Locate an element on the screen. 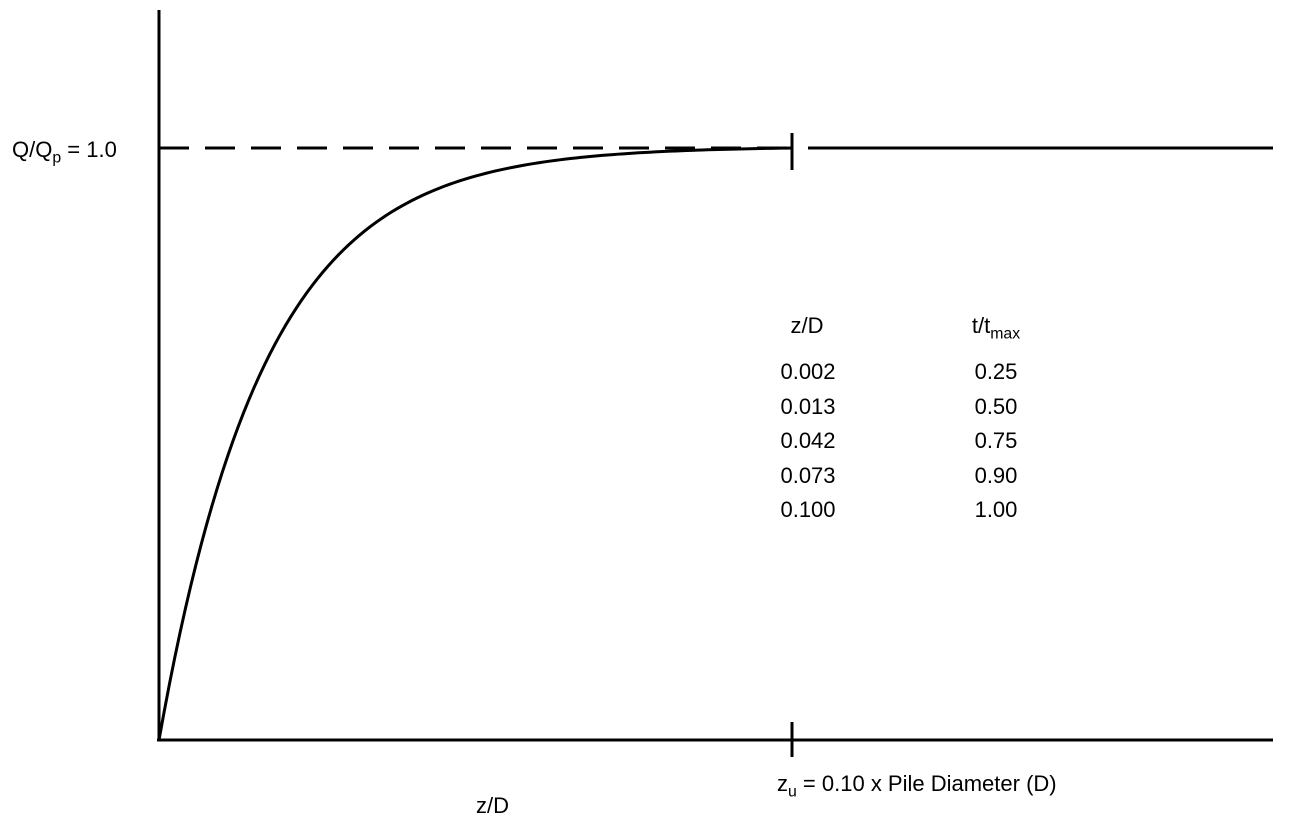  table-cell-zd: 0.002 is located at coordinates (808, 371).